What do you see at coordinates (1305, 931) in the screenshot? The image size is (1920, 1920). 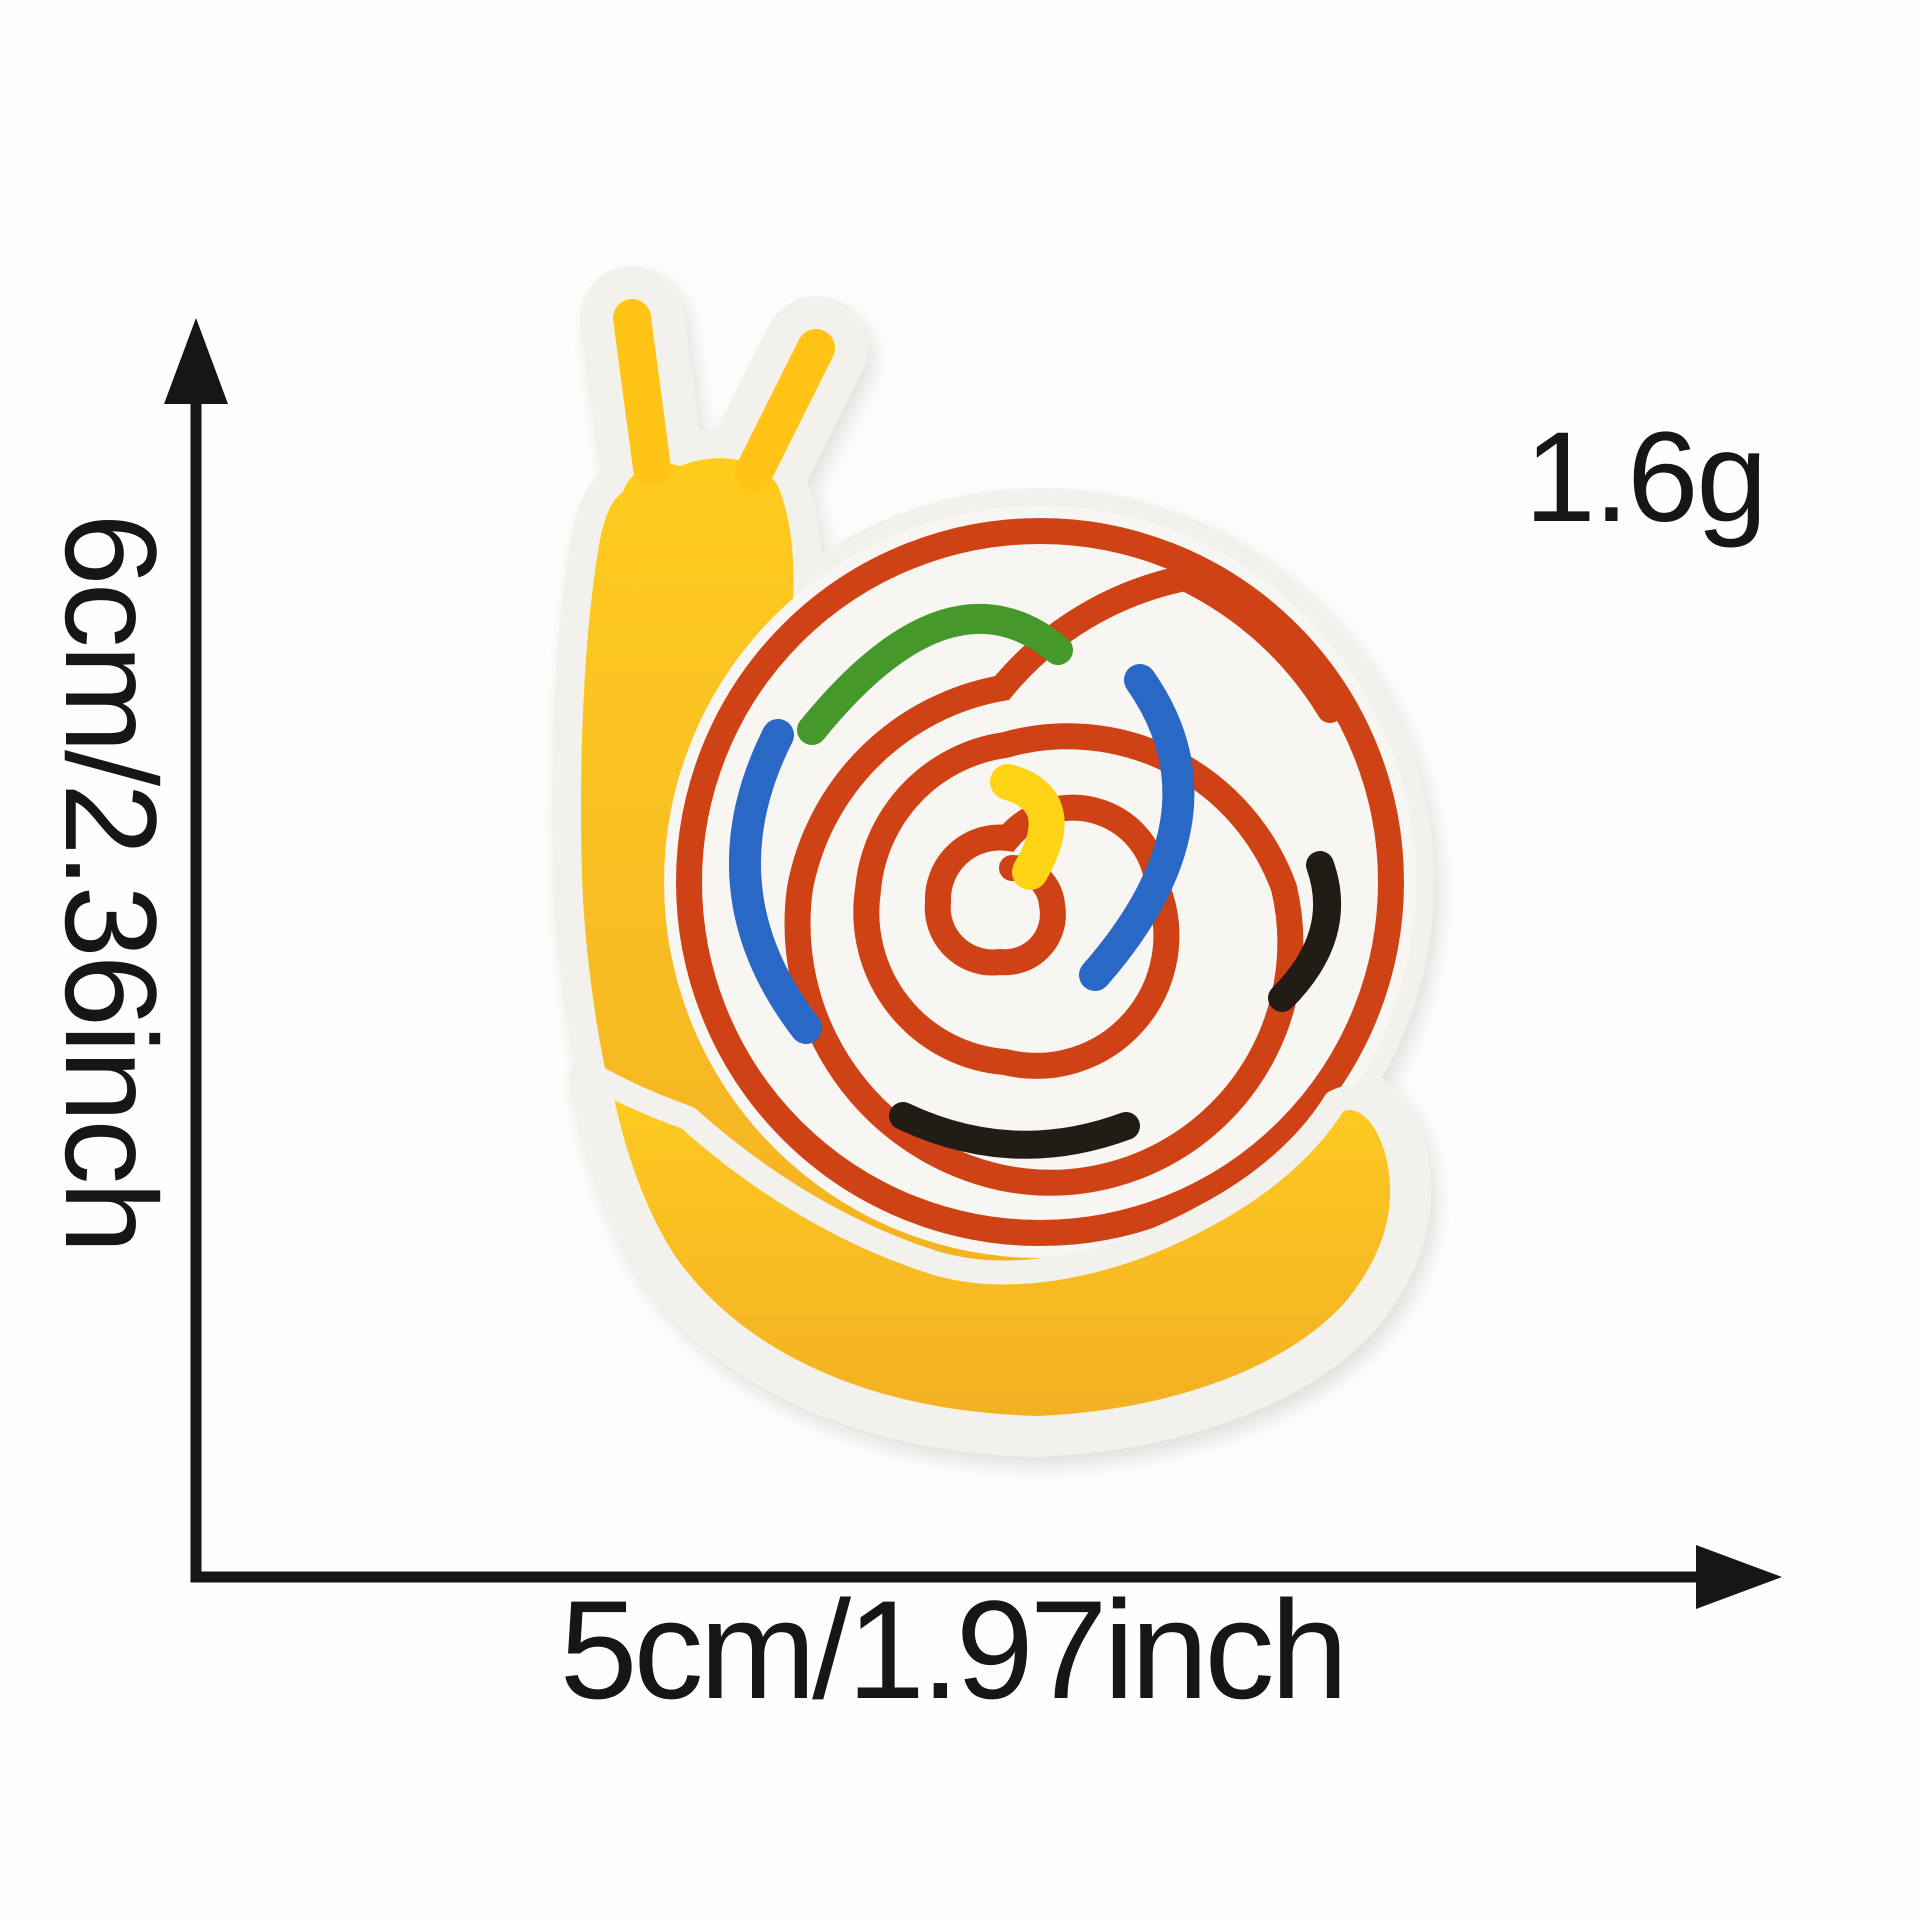 I see `shell-accent-black-right` at bounding box center [1305, 931].